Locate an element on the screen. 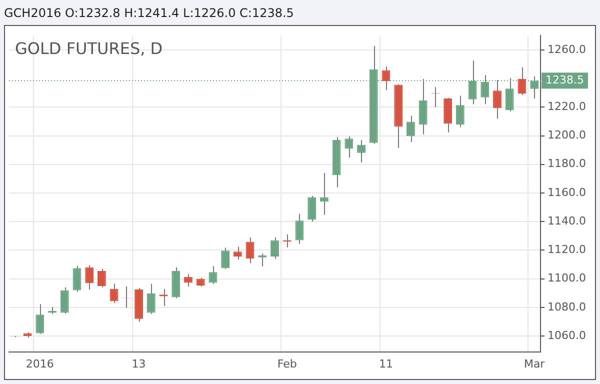 The width and height of the screenshot is (600, 384). y-tick-label: 1220.0 is located at coordinates (567, 106).